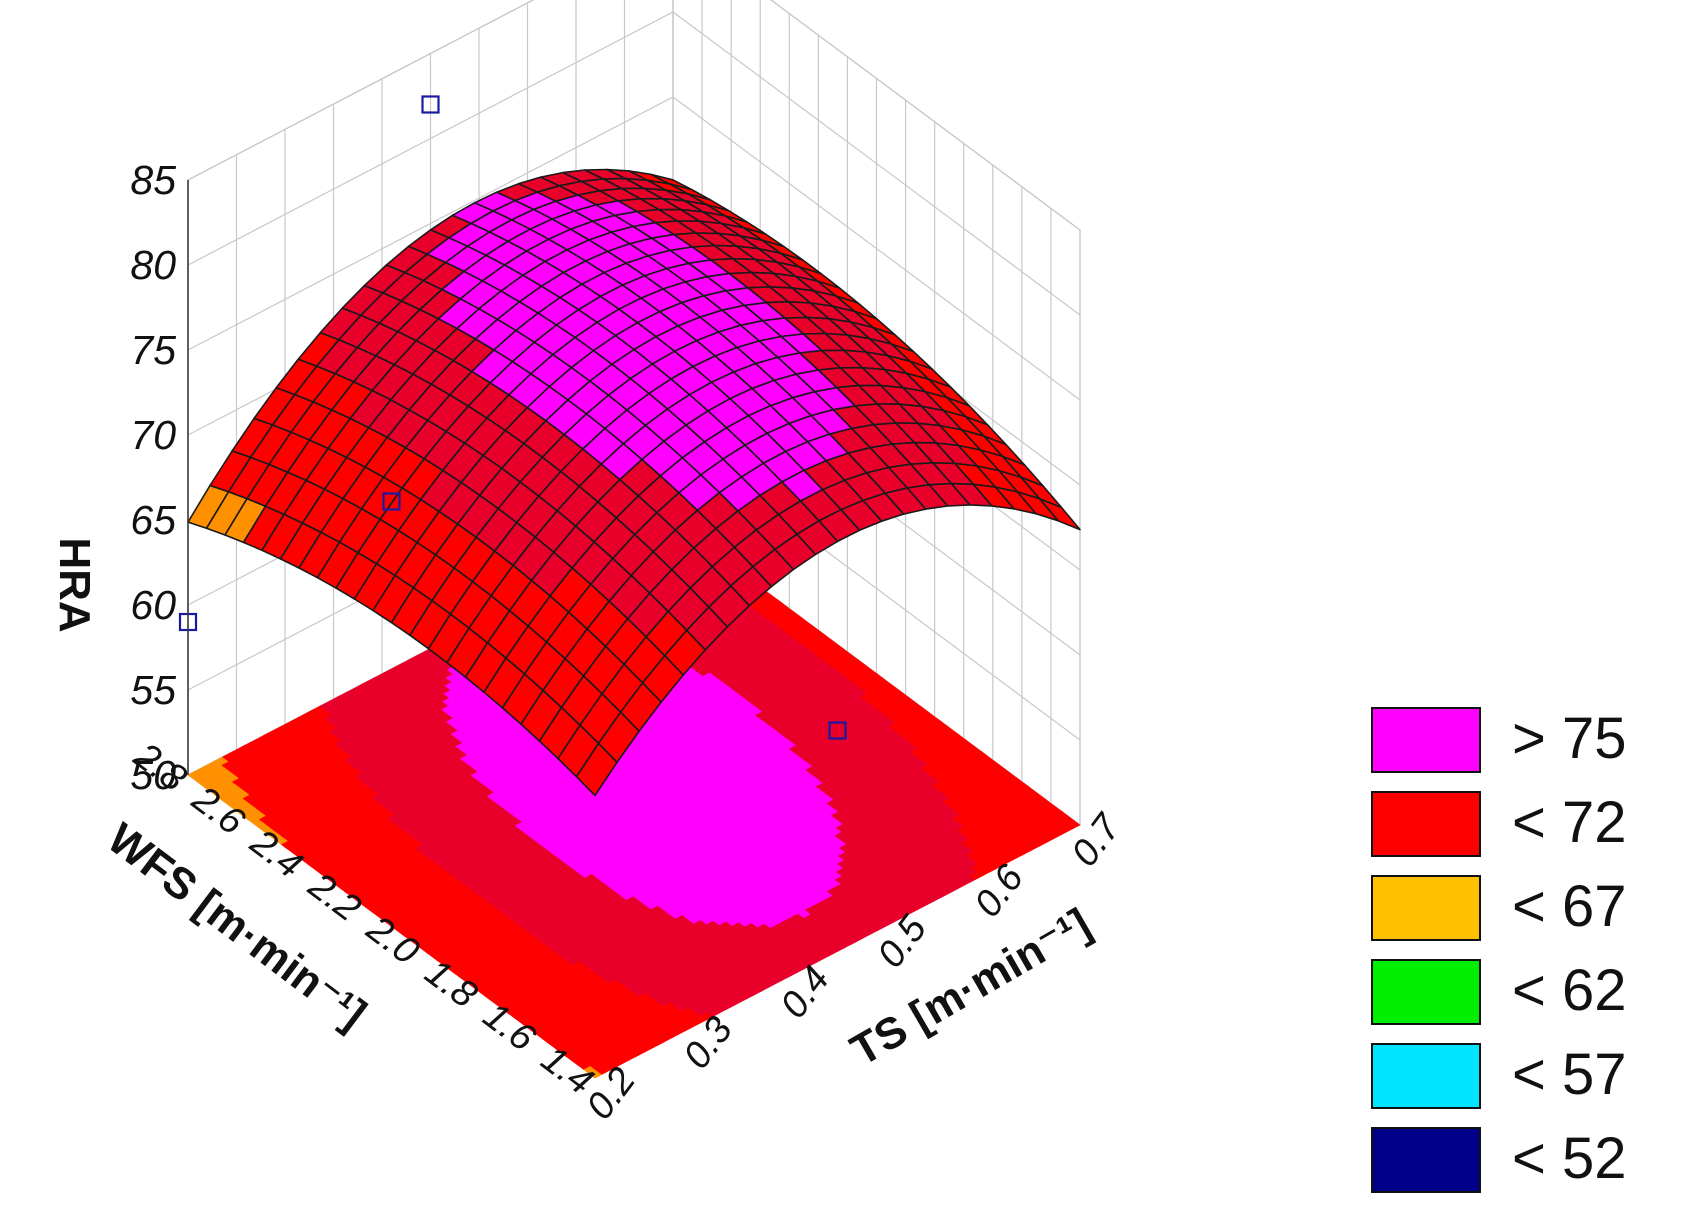 Image resolution: width=1687 pixels, height=1214 pixels. Describe the element at coordinates (634, 115) in the screenshot. I see `grid-line-z` at that location.